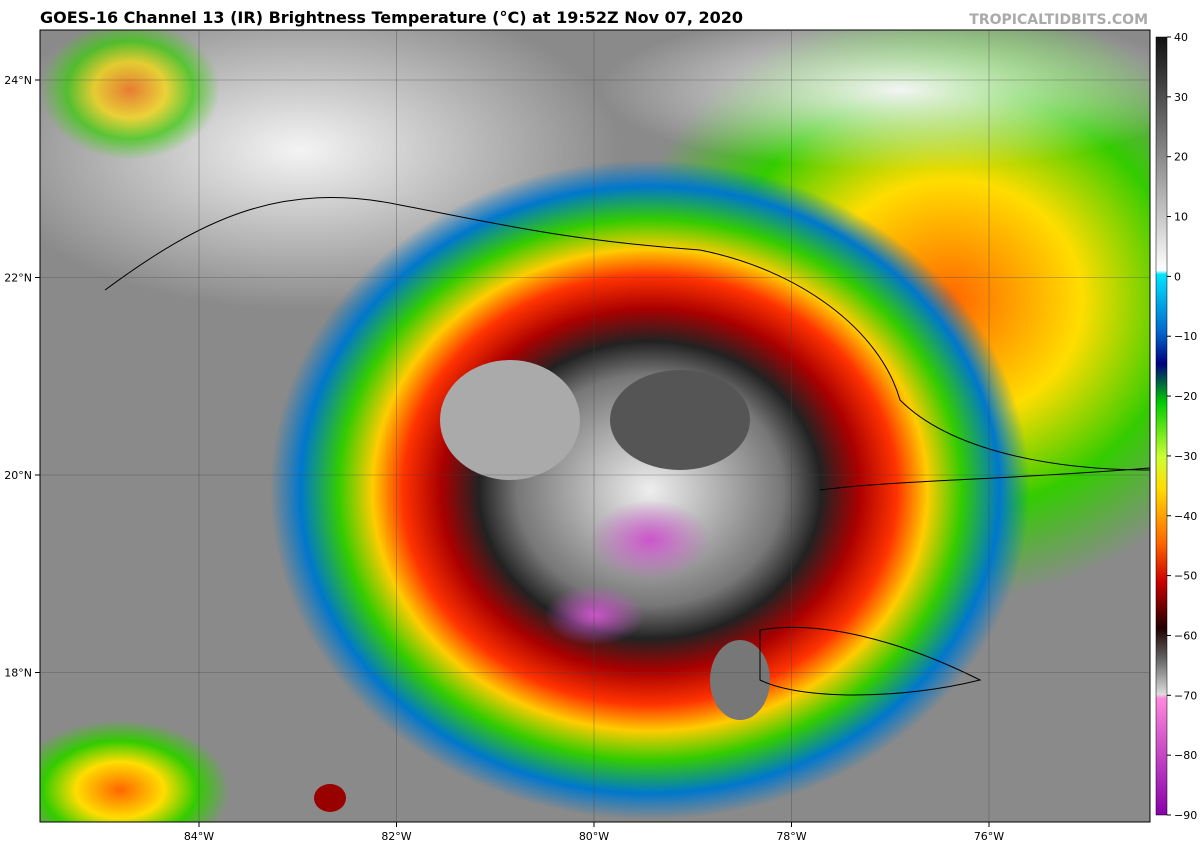 The height and width of the screenshot is (845, 1200). What do you see at coordinates (1185, 695) in the screenshot?
I see `colorbar-label: −70` at bounding box center [1185, 695].